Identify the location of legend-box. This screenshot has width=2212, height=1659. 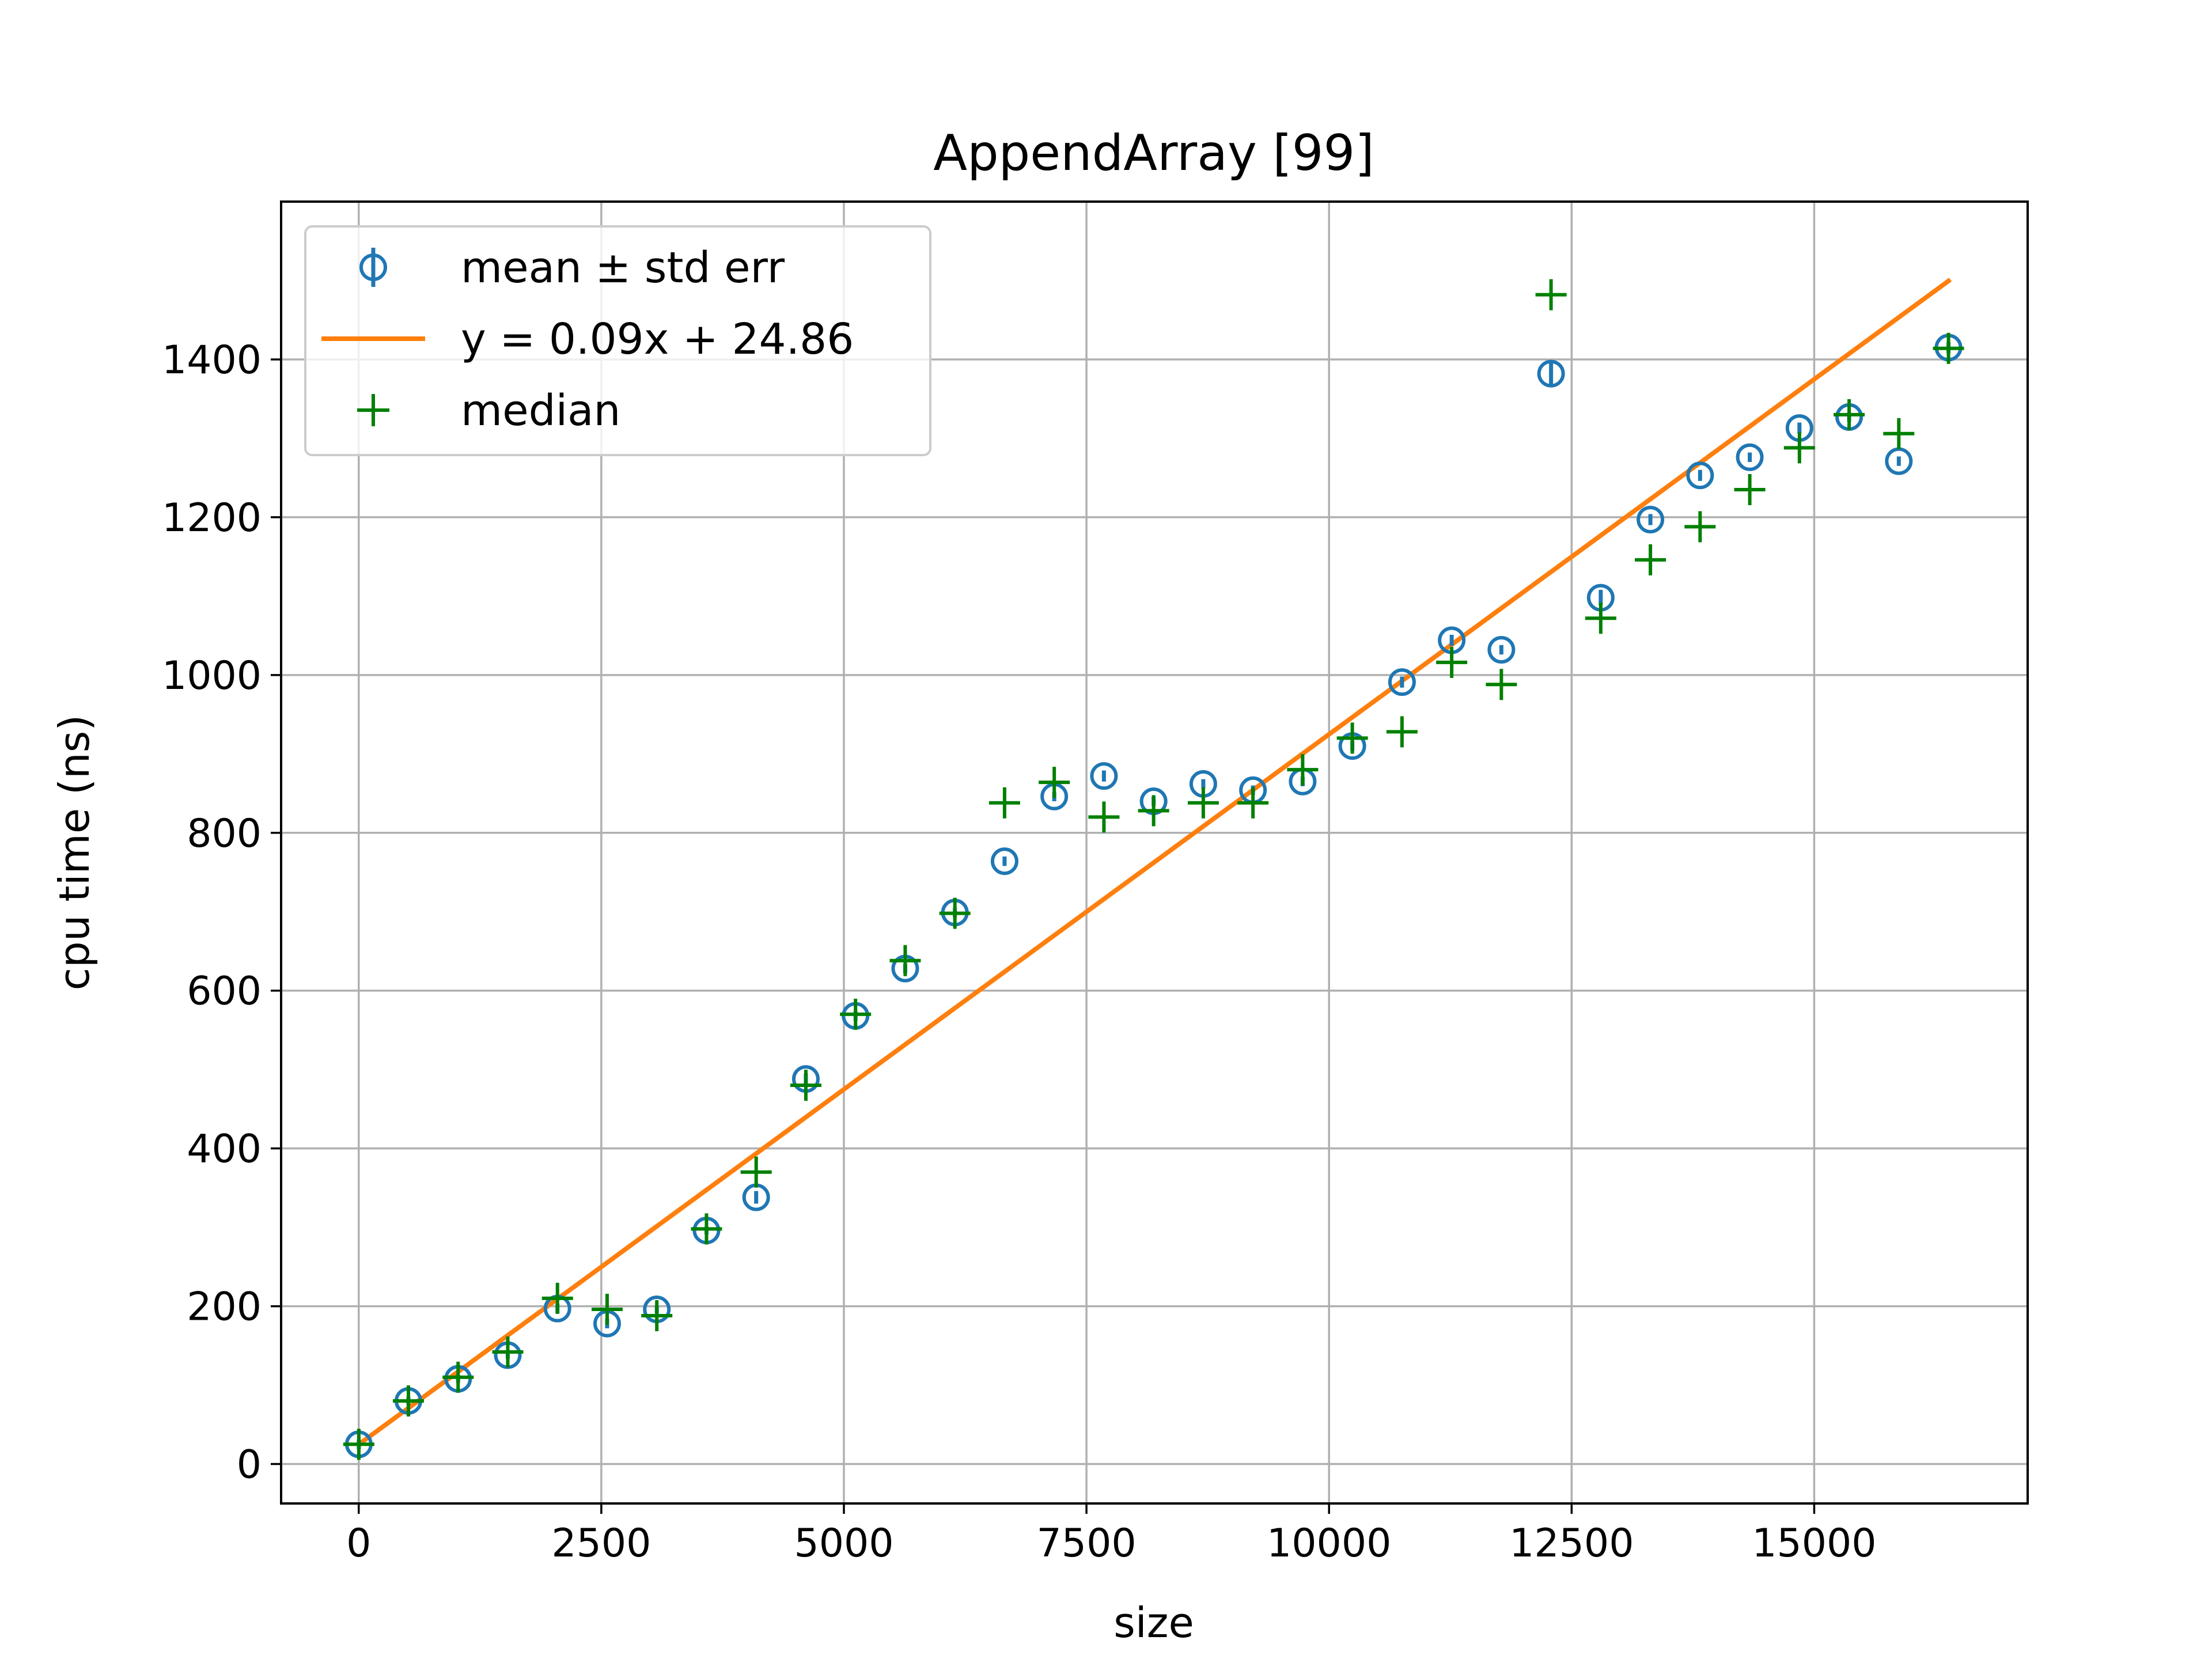
(617, 340).